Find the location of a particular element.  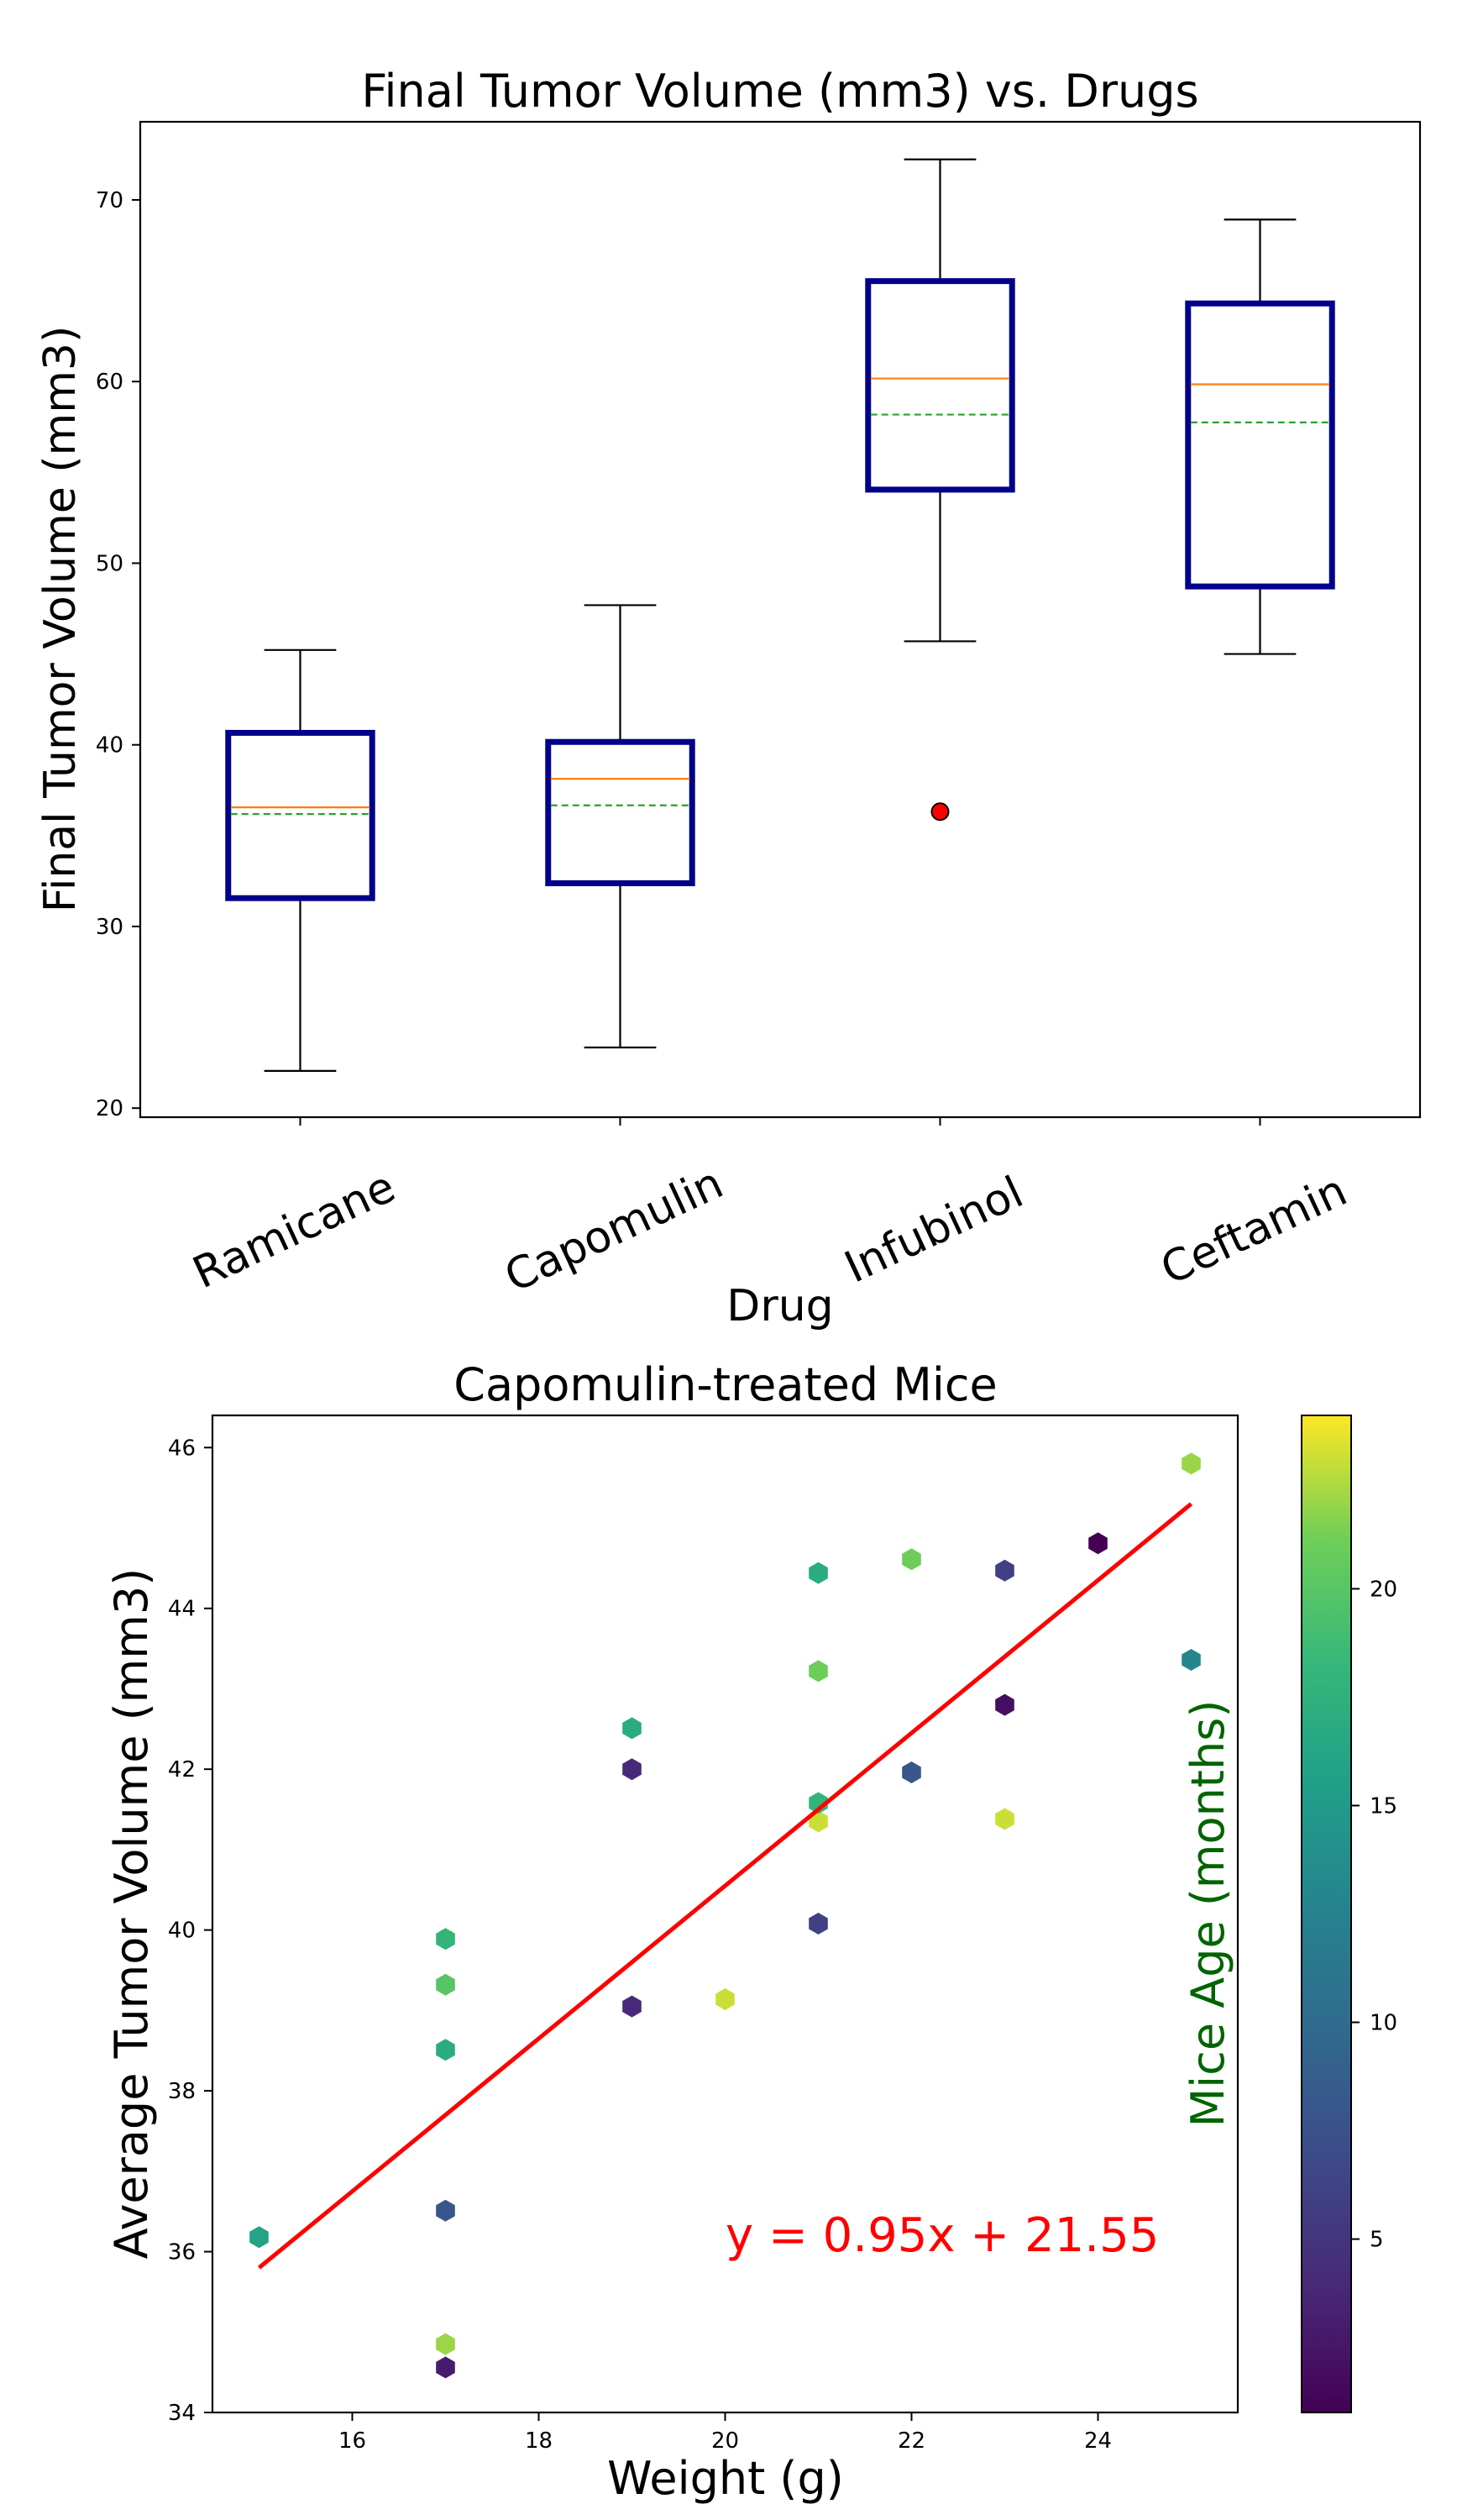

x-tick-label: 24 is located at coordinates (1098, 2441).